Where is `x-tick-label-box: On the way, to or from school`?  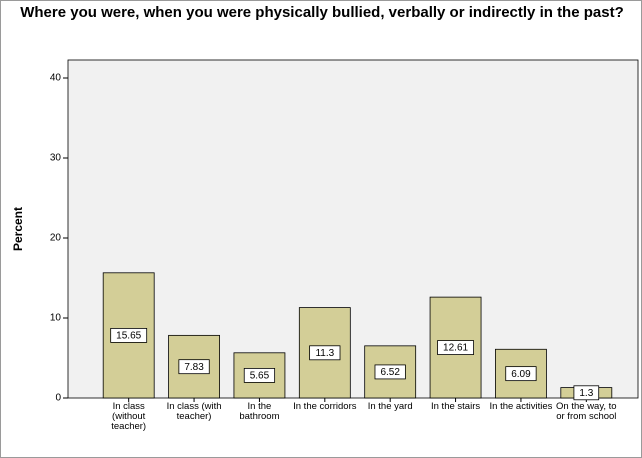
x-tick-label-box: On the way, to or from school is located at coordinates (586, 412).